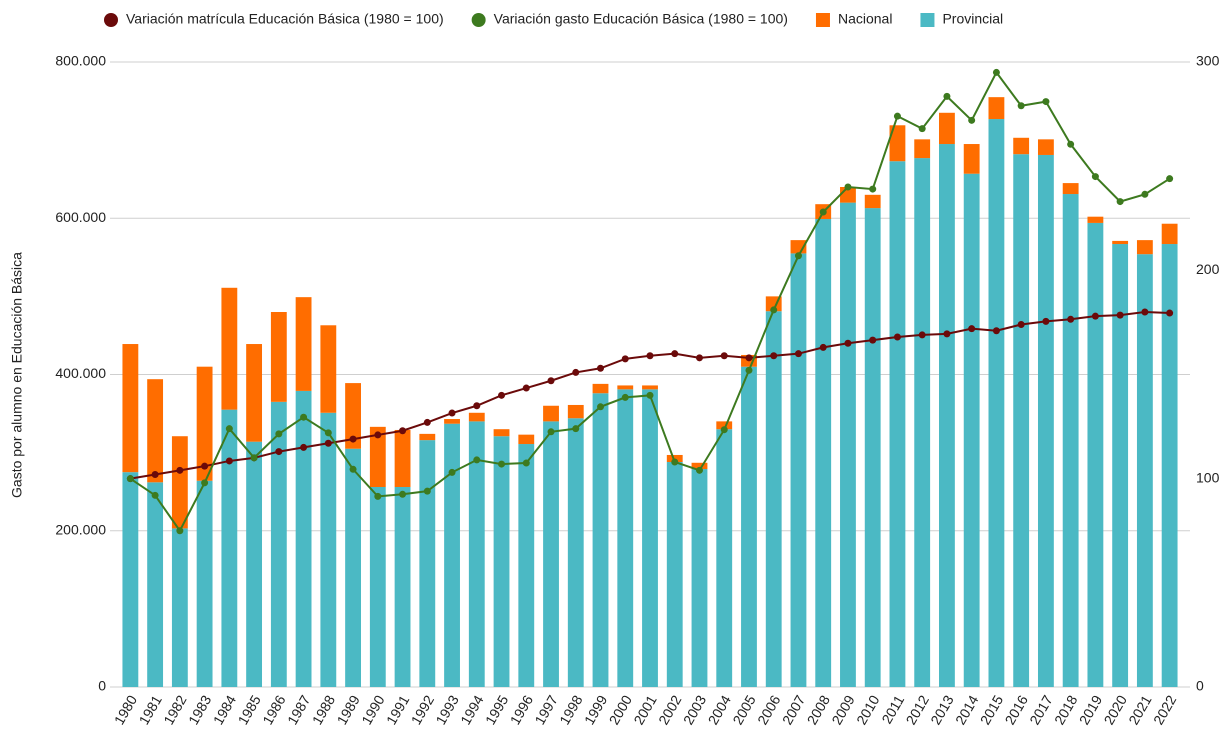 The height and width of the screenshot is (734, 1231). What do you see at coordinates (868, 709) in the screenshot?
I see `x-tick-label: 2010` at bounding box center [868, 709].